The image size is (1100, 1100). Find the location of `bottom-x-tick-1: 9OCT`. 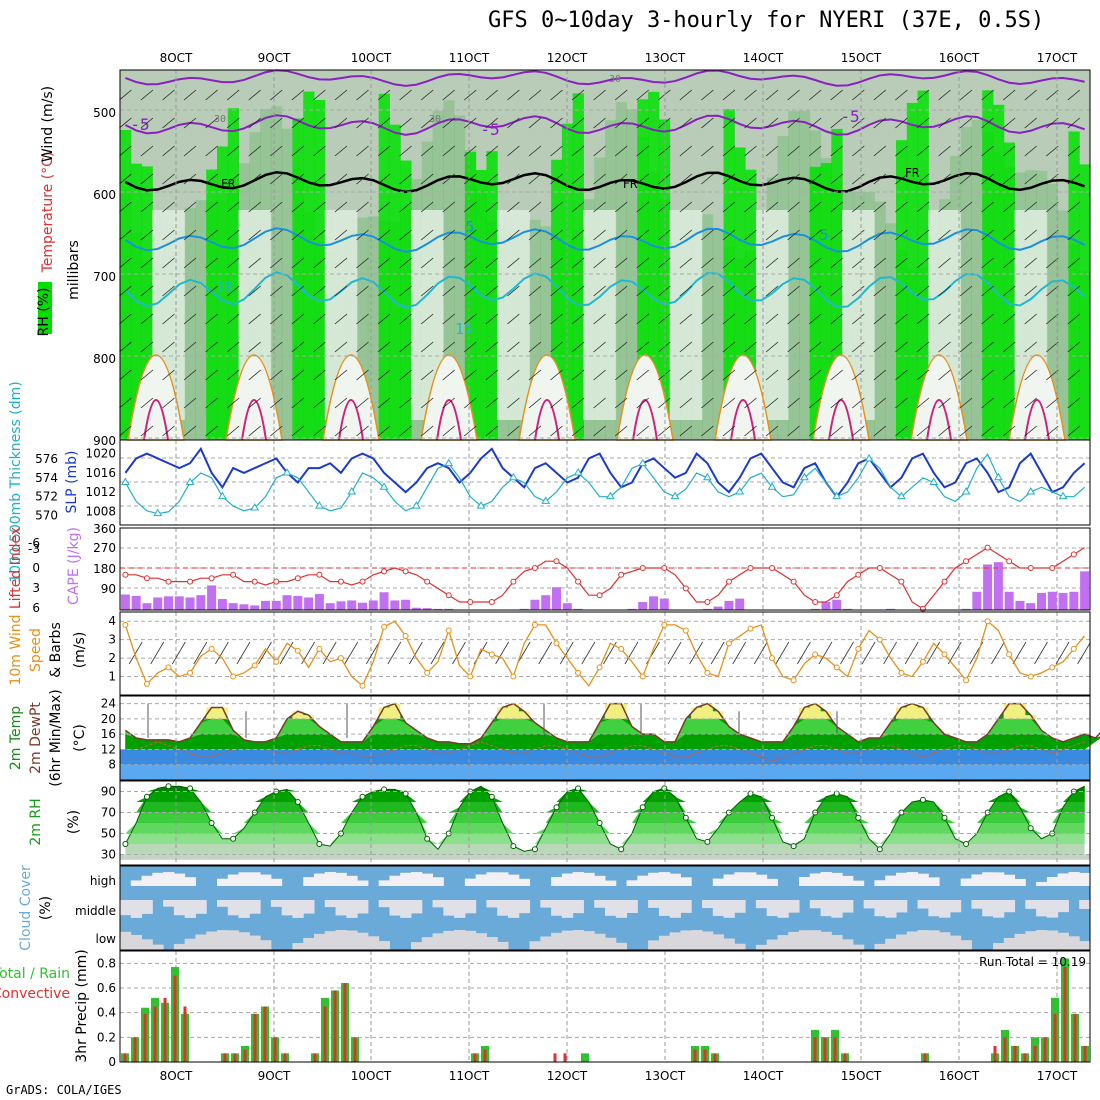

bottom-x-tick-1: 9OCT is located at coordinates (274, 1076).